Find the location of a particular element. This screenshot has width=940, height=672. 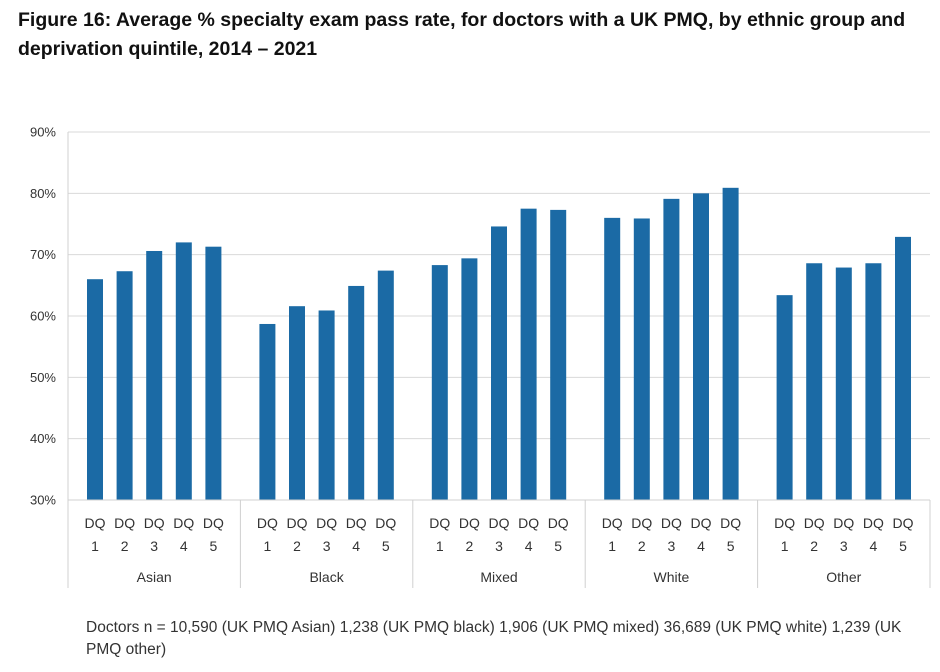

group-label-other: Other is located at coordinates (843, 577).